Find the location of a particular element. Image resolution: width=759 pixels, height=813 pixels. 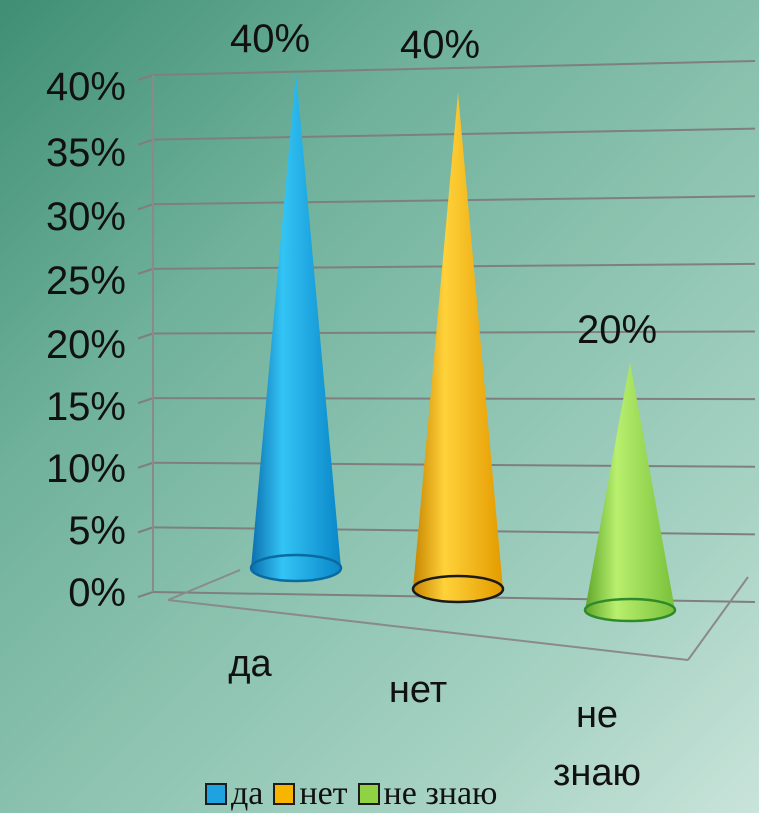

cone-base-ne-znayu is located at coordinates (630, 610).